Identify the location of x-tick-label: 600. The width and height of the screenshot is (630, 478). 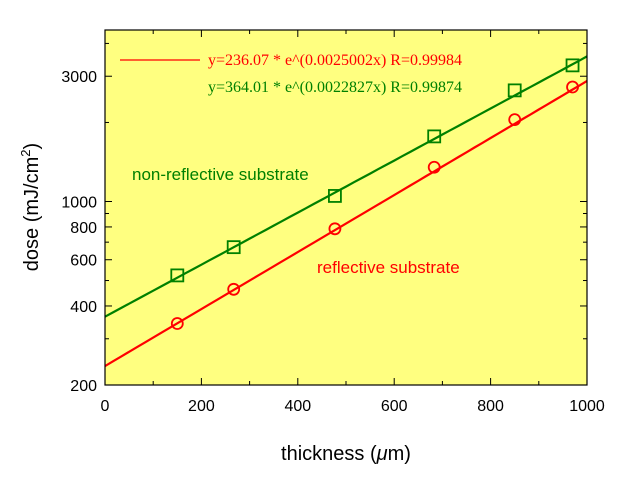
(394, 406).